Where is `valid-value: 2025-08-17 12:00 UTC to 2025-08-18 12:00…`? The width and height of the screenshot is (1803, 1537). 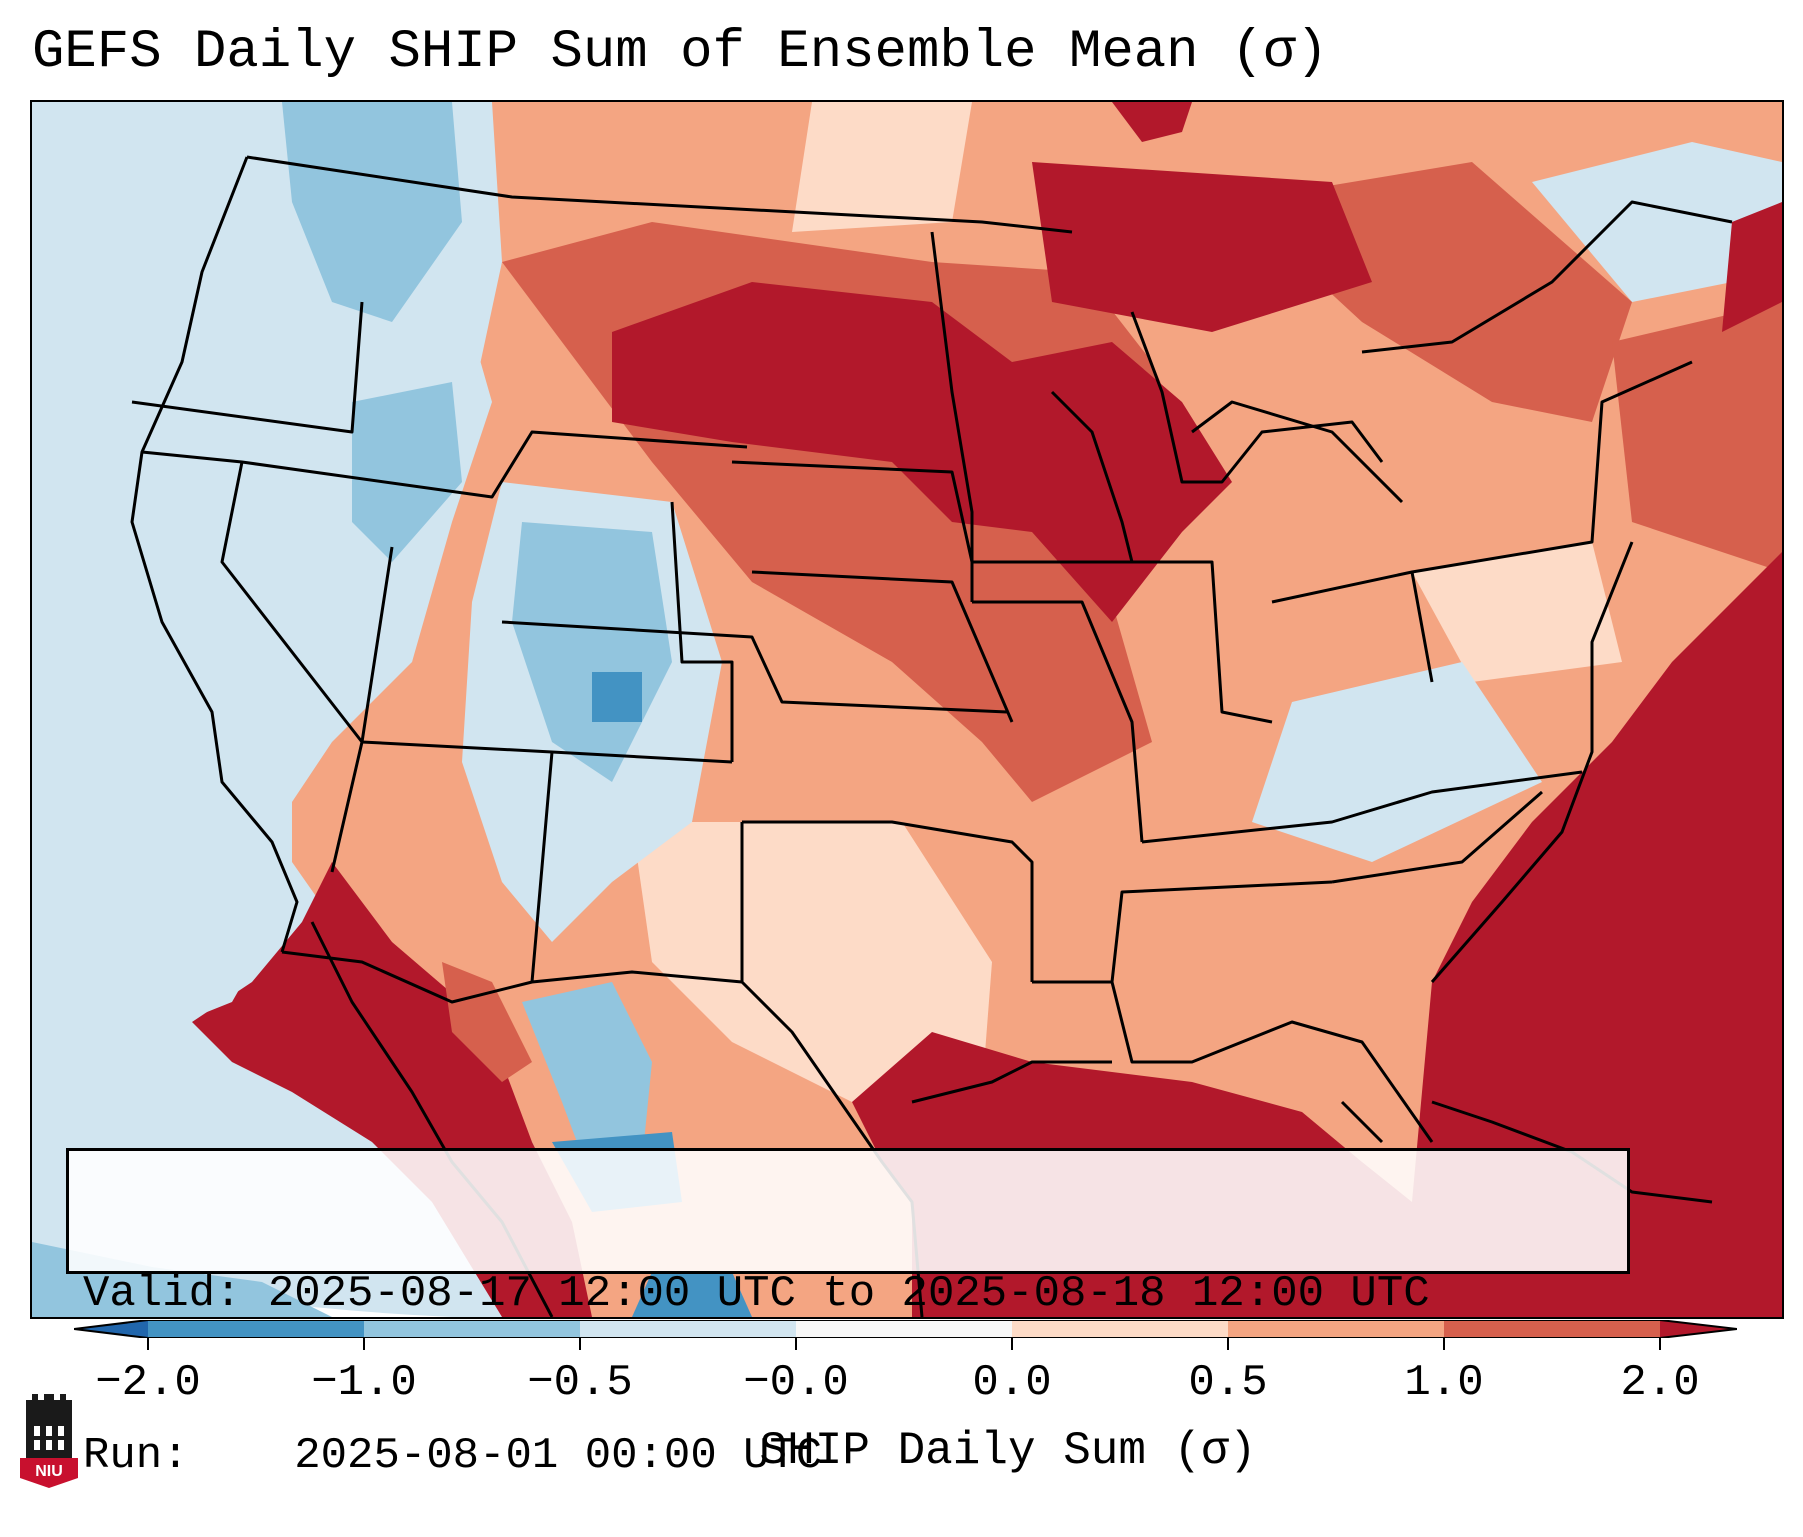 valid-value: 2025-08-17 12:00 UTC to 2025-08-18 12:00… is located at coordinates (848, 1294).